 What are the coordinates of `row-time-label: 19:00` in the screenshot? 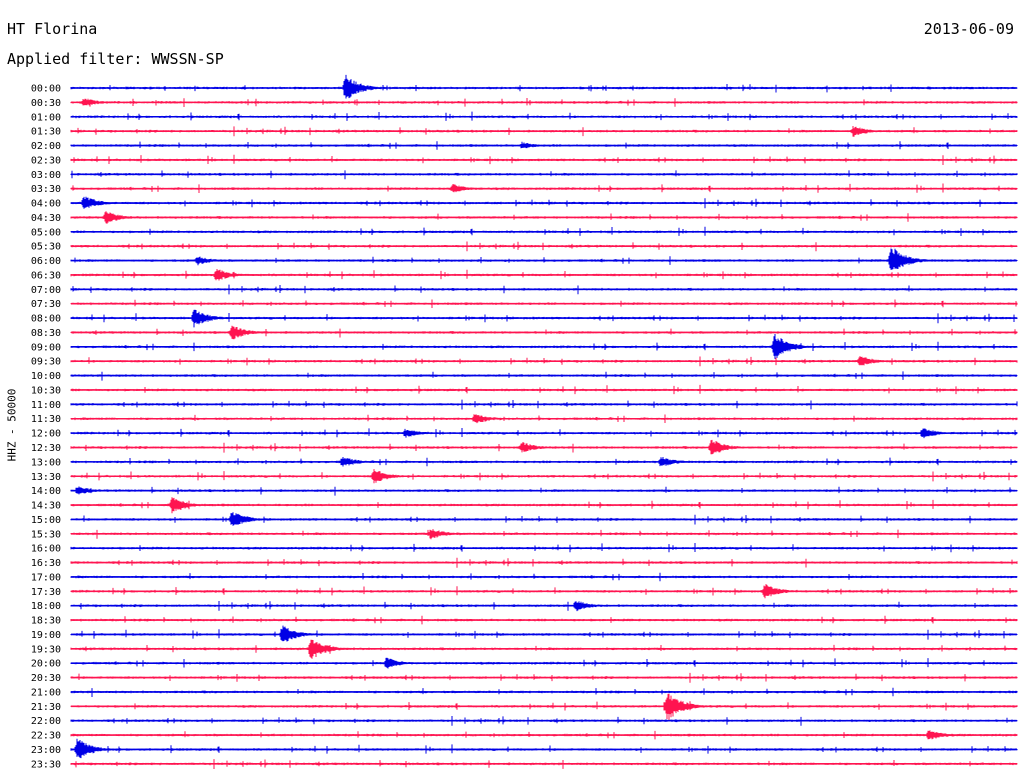 It's located at (46, 635).